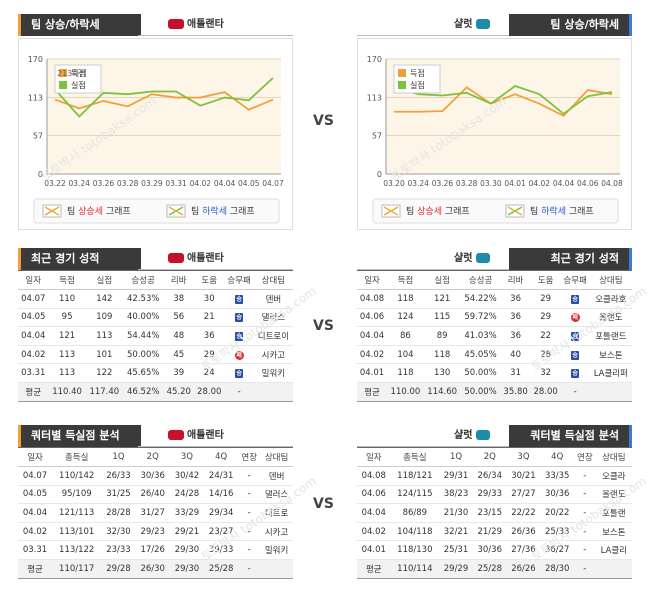 The image size is (650, 598). I want to click on table-cell: 117.40, so click(104, 392).